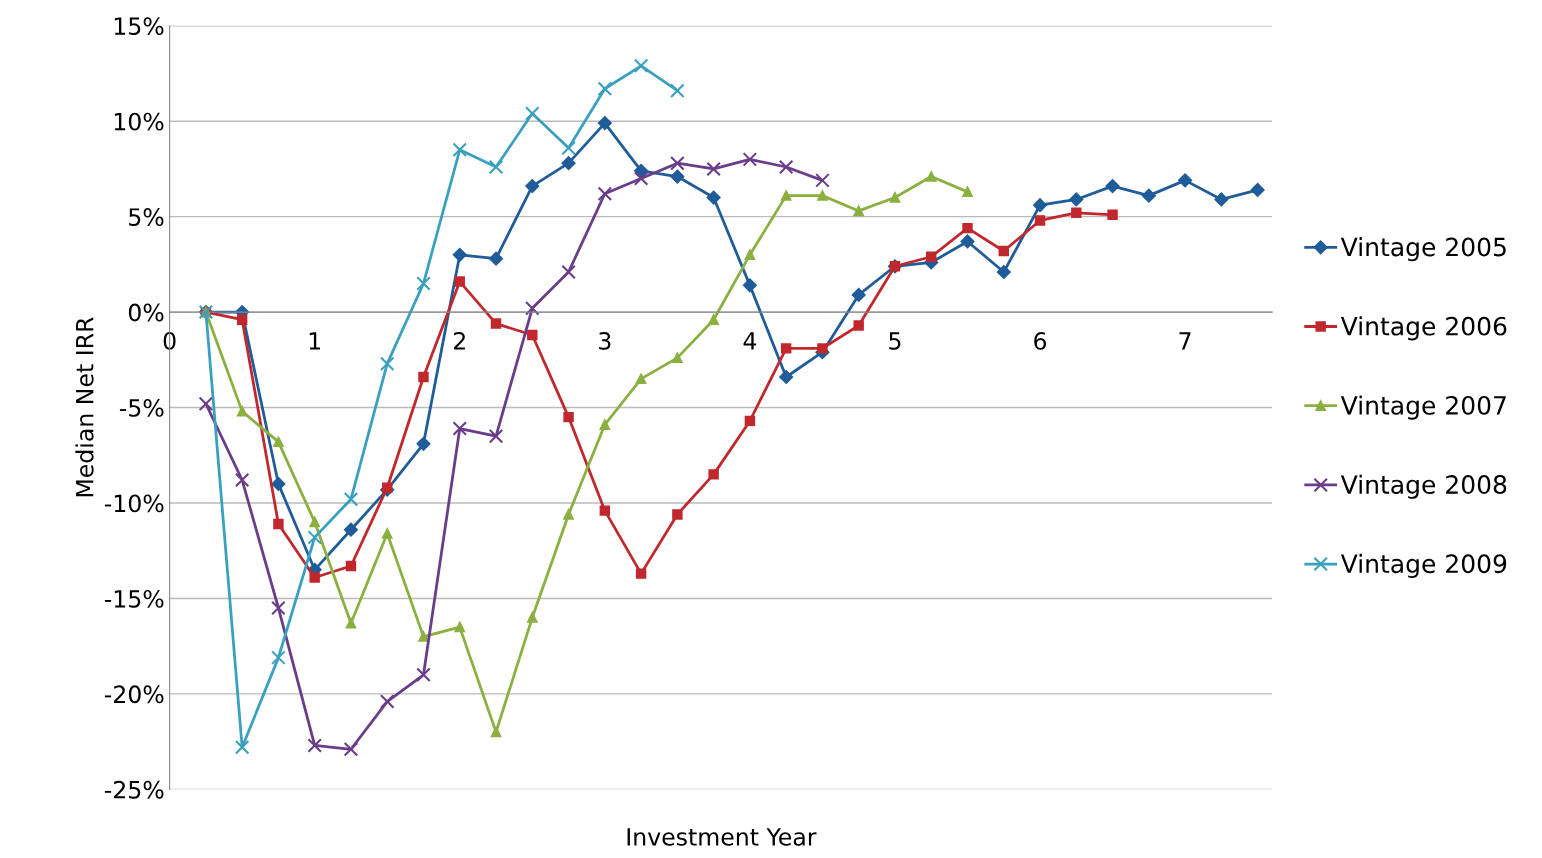 The width and height of the screenshot is (1542, 858). What do you see at coordinates (315, 341) in the screenshot?
I see `x-tick-label: 1` at bounding box center [315, 341].